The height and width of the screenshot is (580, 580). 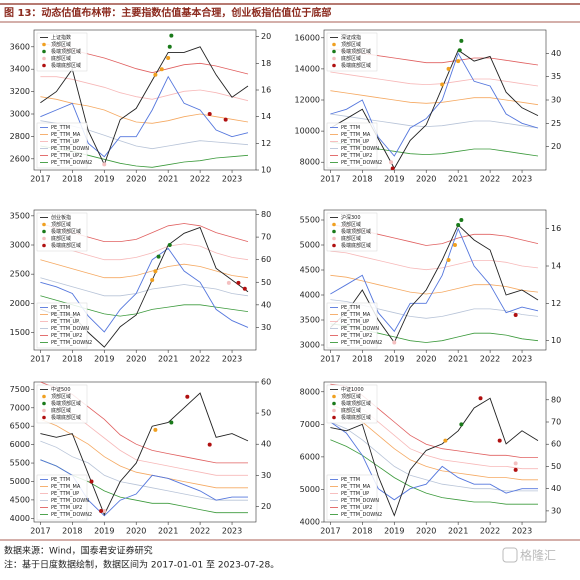 I want to click on y-tick-label: 5000, so click(x=310, y=245).